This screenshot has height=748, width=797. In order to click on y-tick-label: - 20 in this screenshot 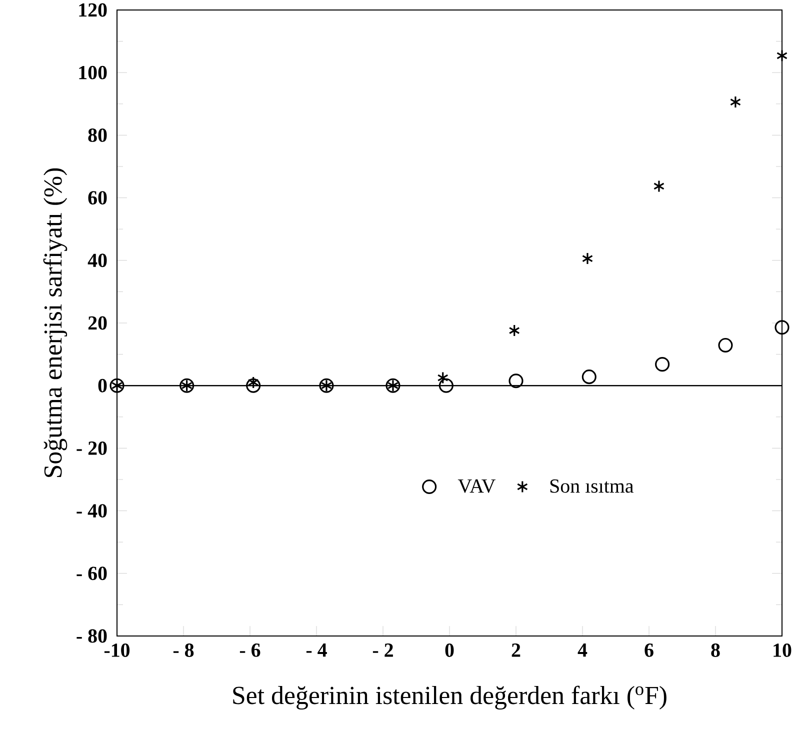, I will do `click(91, 448)`.